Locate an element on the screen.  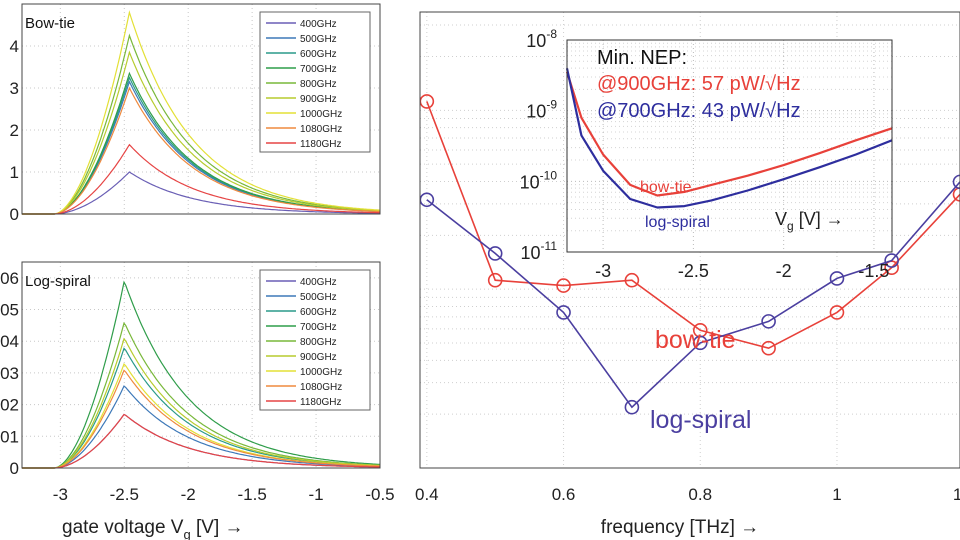
inset-x-axis-label: Vg [V] → is located at coordinates (809, 221).